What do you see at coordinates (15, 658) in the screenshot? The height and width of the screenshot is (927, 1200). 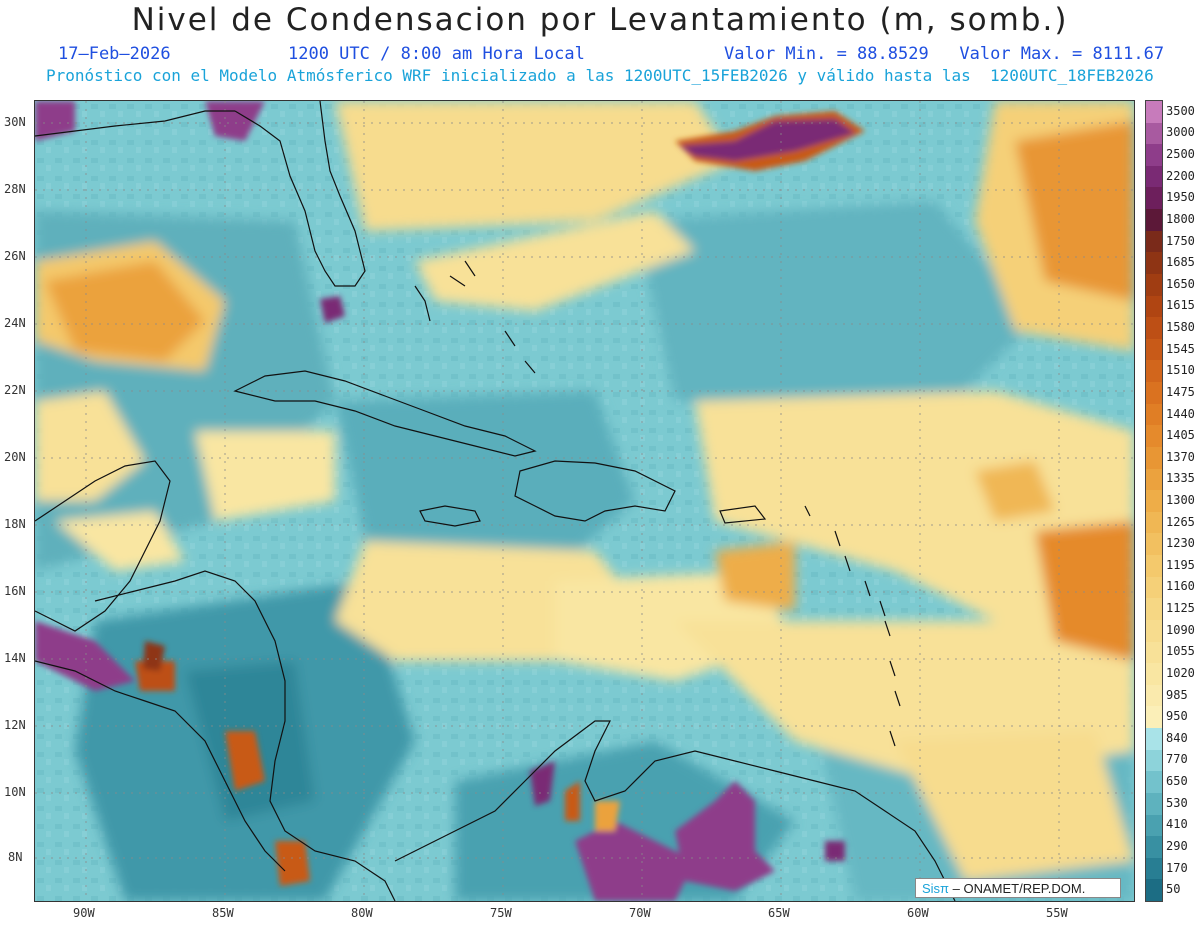 I see `lat-label-14n: 14N` at bounding box center [15, 658].